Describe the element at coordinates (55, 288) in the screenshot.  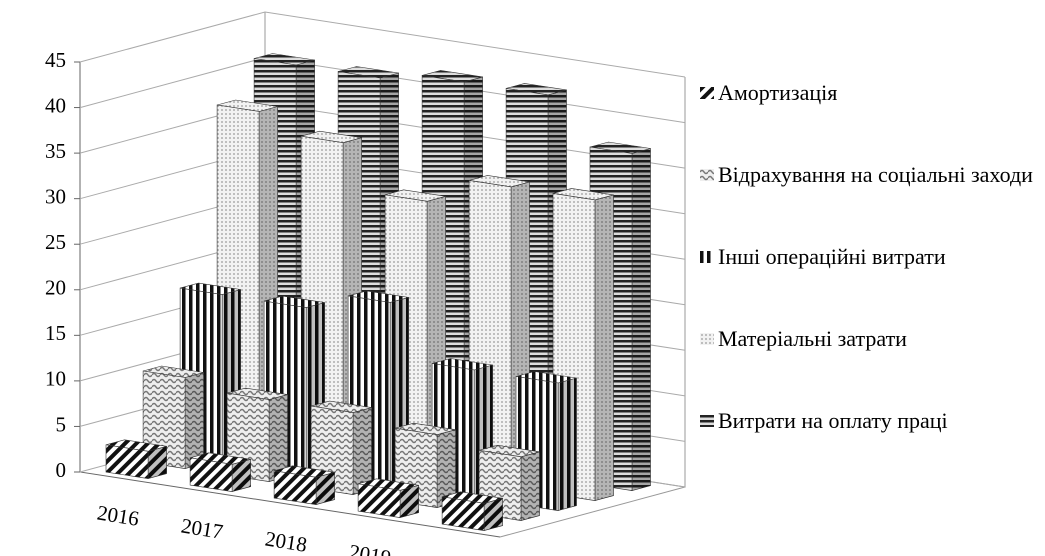
I see `y-tick-label: 20` at that location.